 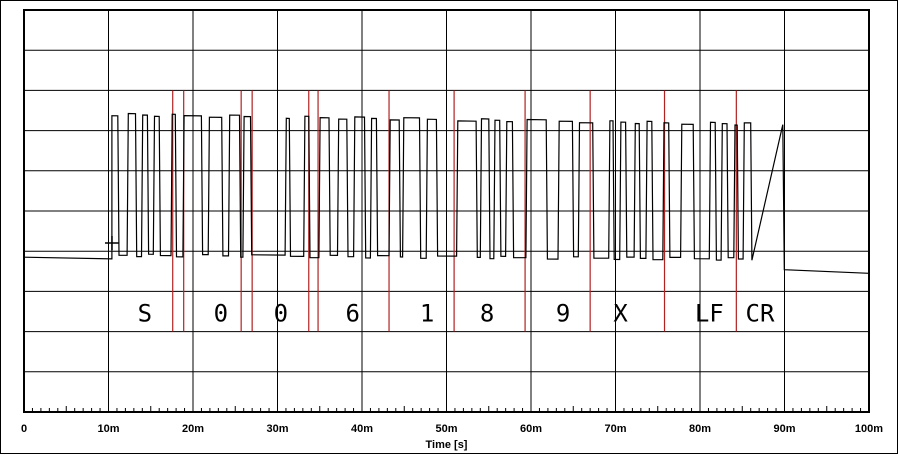 I want to click on x-tick-label: 90m, so click(x=784, y=429).